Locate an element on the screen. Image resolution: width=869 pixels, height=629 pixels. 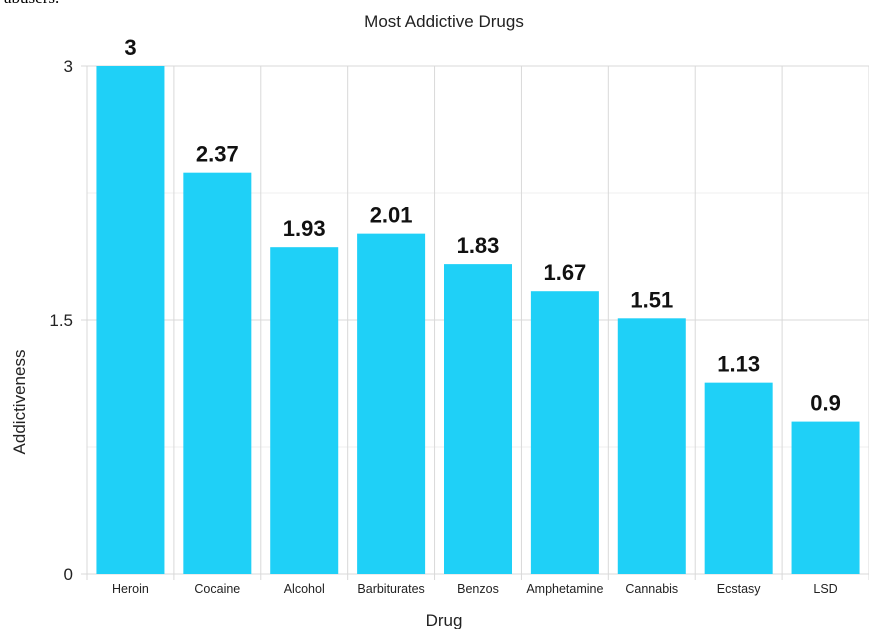
y-tick-label: 0 is located at coordinates (68, 574).